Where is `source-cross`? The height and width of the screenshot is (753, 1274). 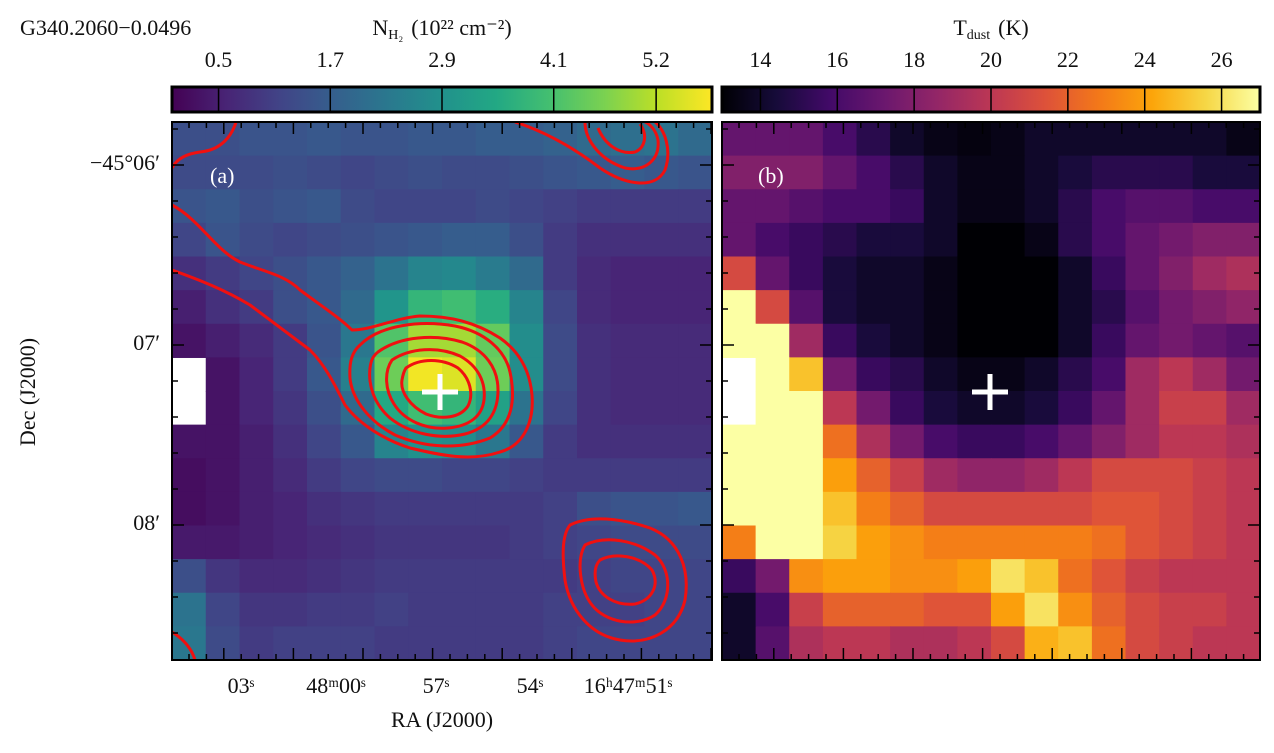
source-cross is located at coordinates (990, 392).